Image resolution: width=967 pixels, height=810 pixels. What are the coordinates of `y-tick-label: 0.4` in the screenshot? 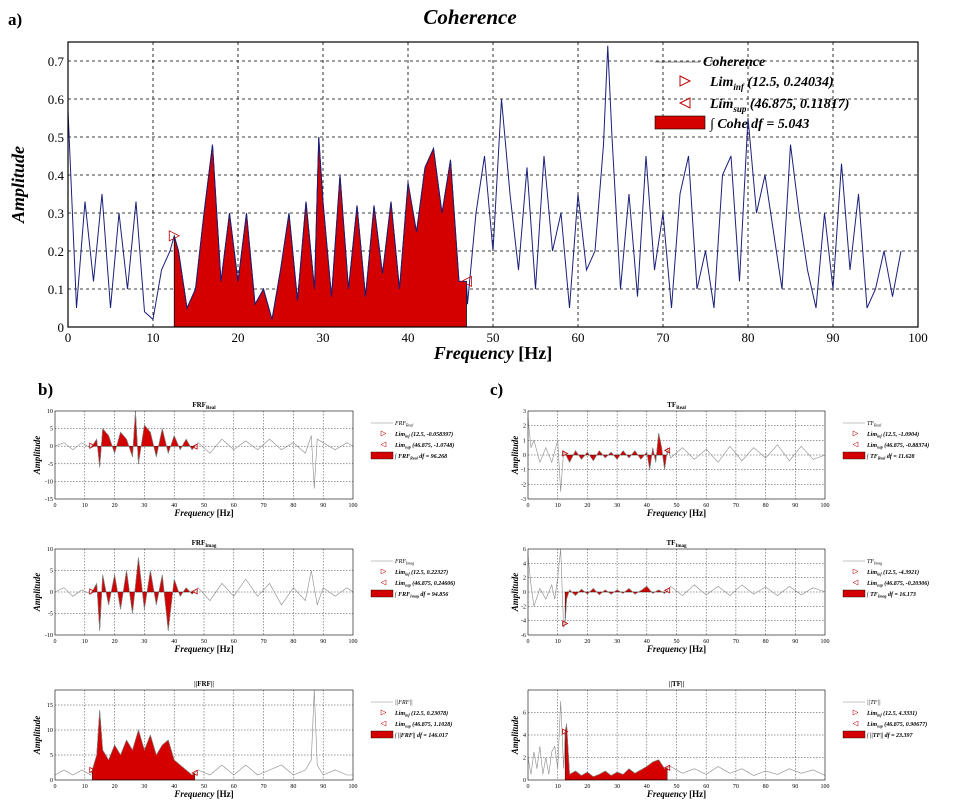 It's located at (56, 175).